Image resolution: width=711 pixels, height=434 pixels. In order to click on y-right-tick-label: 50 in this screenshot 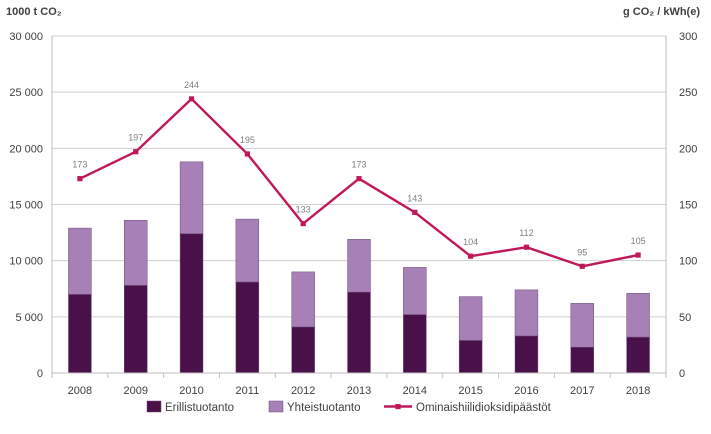, I will do `click(685, 318)`.